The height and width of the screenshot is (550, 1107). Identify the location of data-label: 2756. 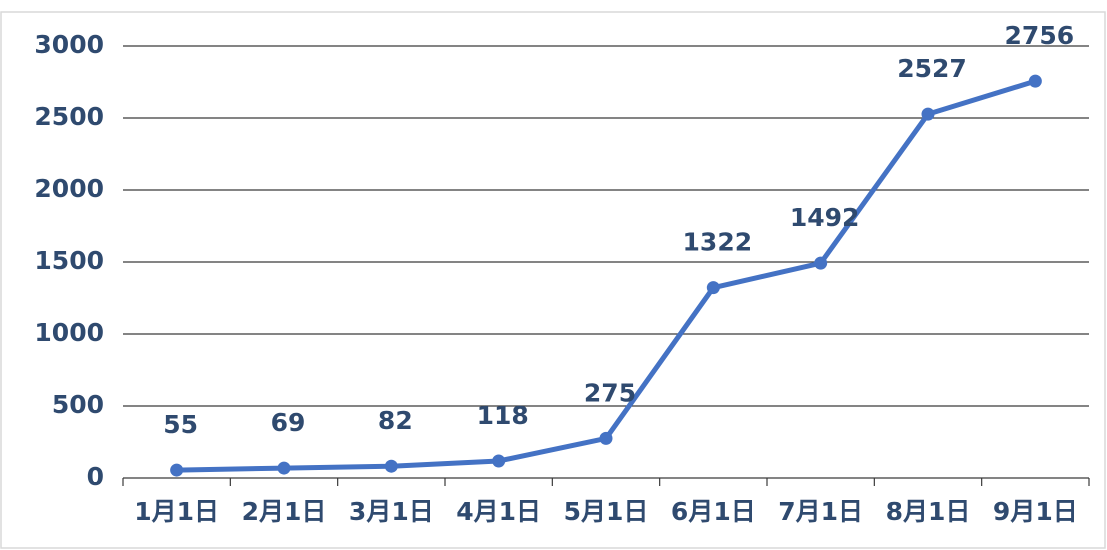
(1040, 35).